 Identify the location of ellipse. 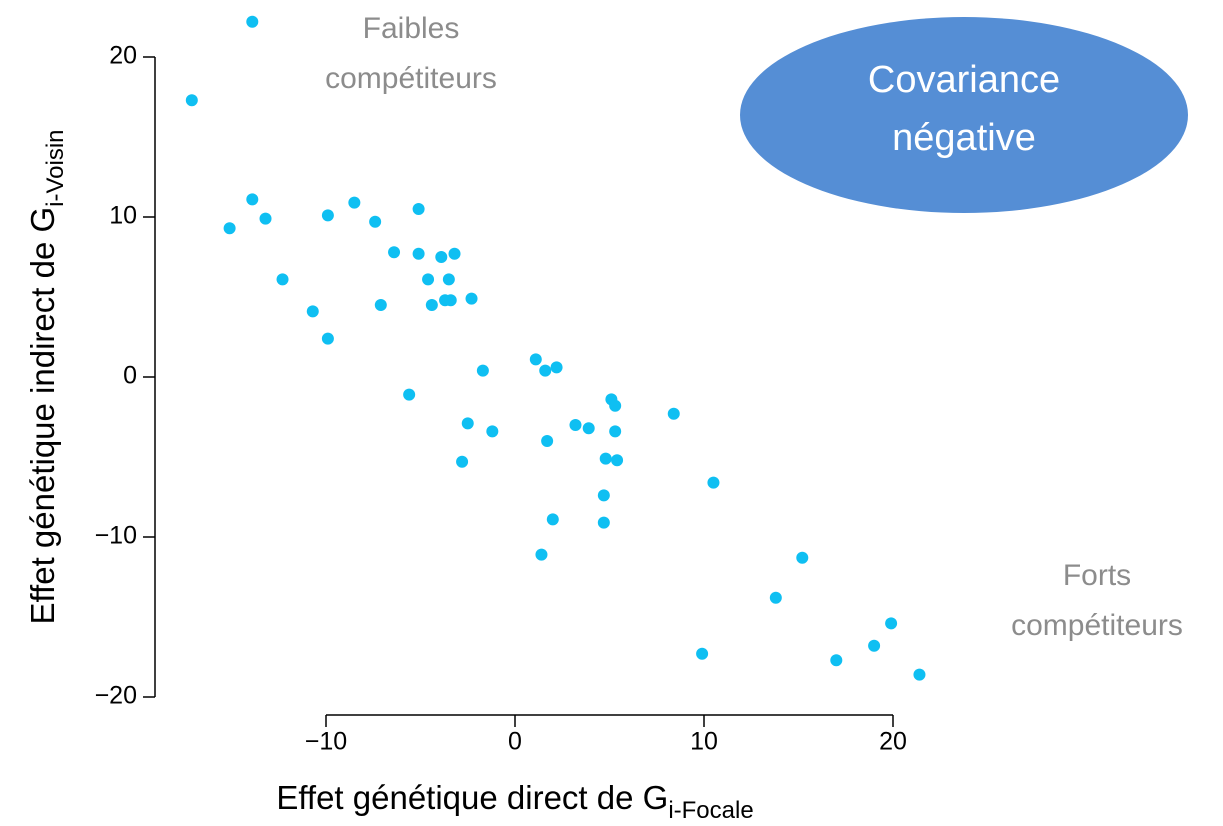
(964, 115).